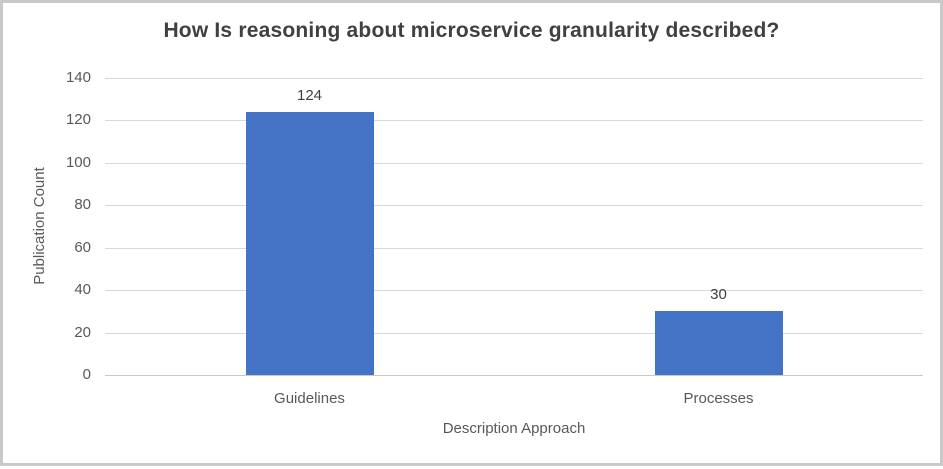  Describe the element at coordinates (78, 162) in the screenshot. I see `y-tick-label: 100` at that location.